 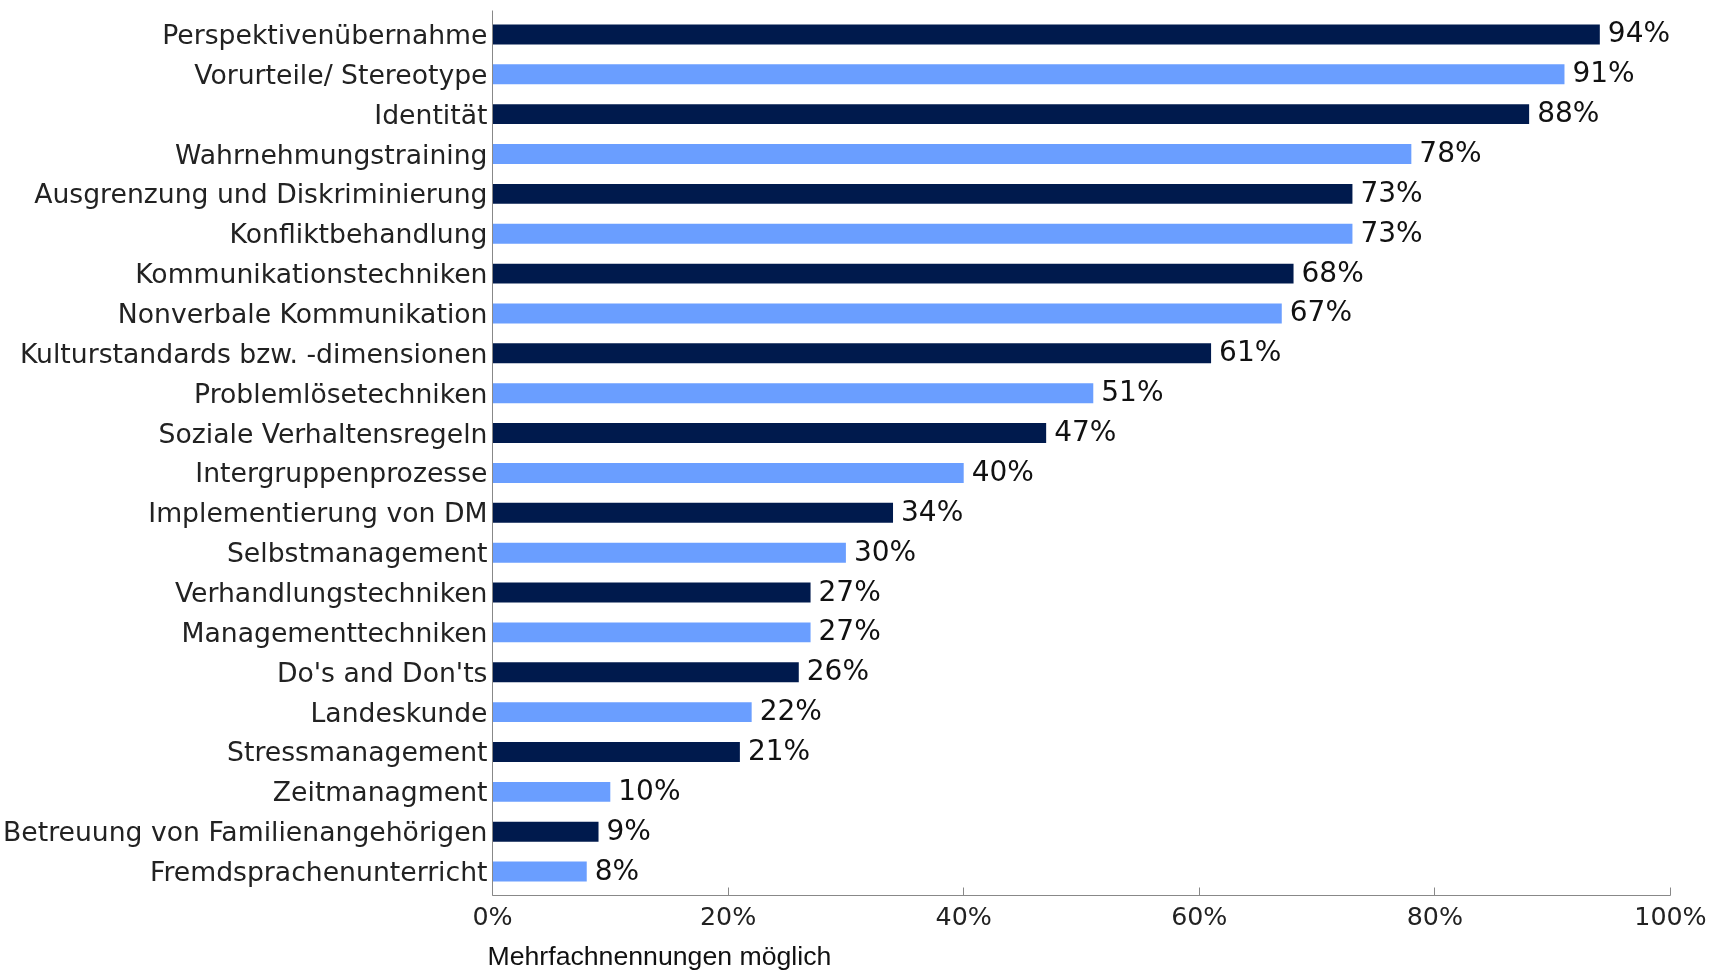 What do you see at coordinates (331, 593) in the screenshot?
I see `y-tick-label: Verhandlungstechniken` at bounding box center [331, 593].